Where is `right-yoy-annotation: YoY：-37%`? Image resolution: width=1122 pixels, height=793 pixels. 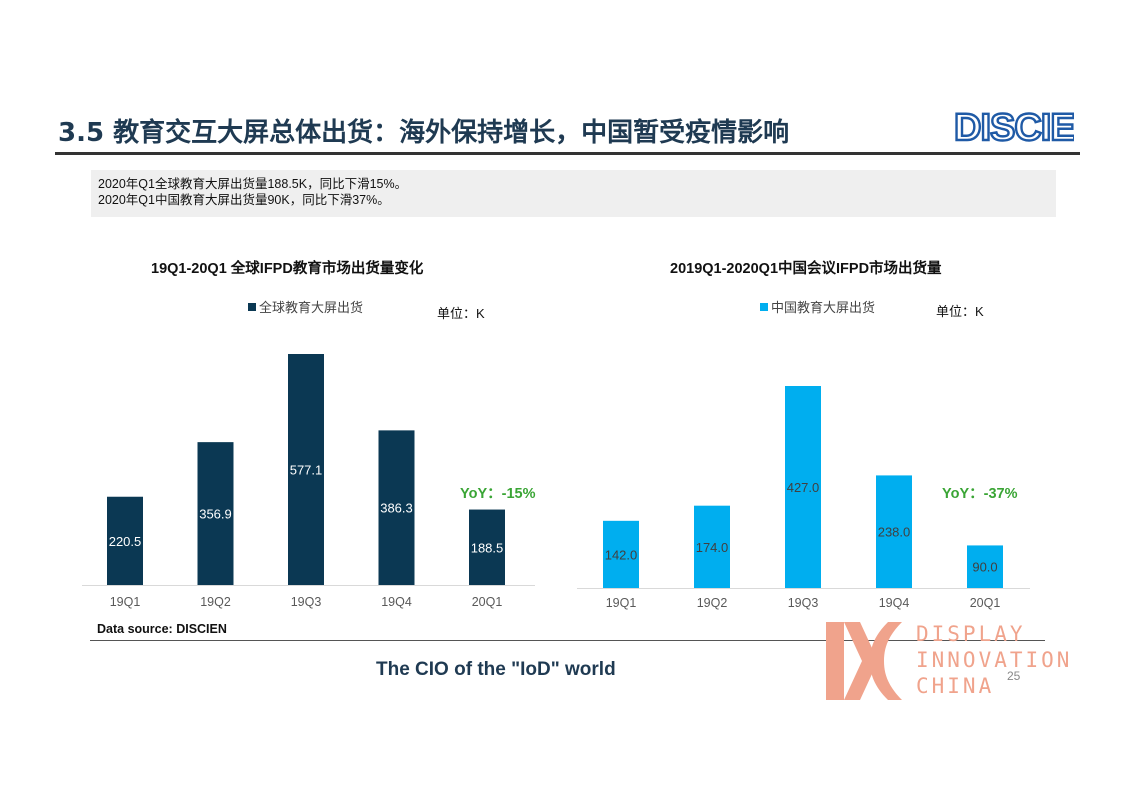
right-yoy-annotation: YoY：-37% is located at coordinates (980, 494).